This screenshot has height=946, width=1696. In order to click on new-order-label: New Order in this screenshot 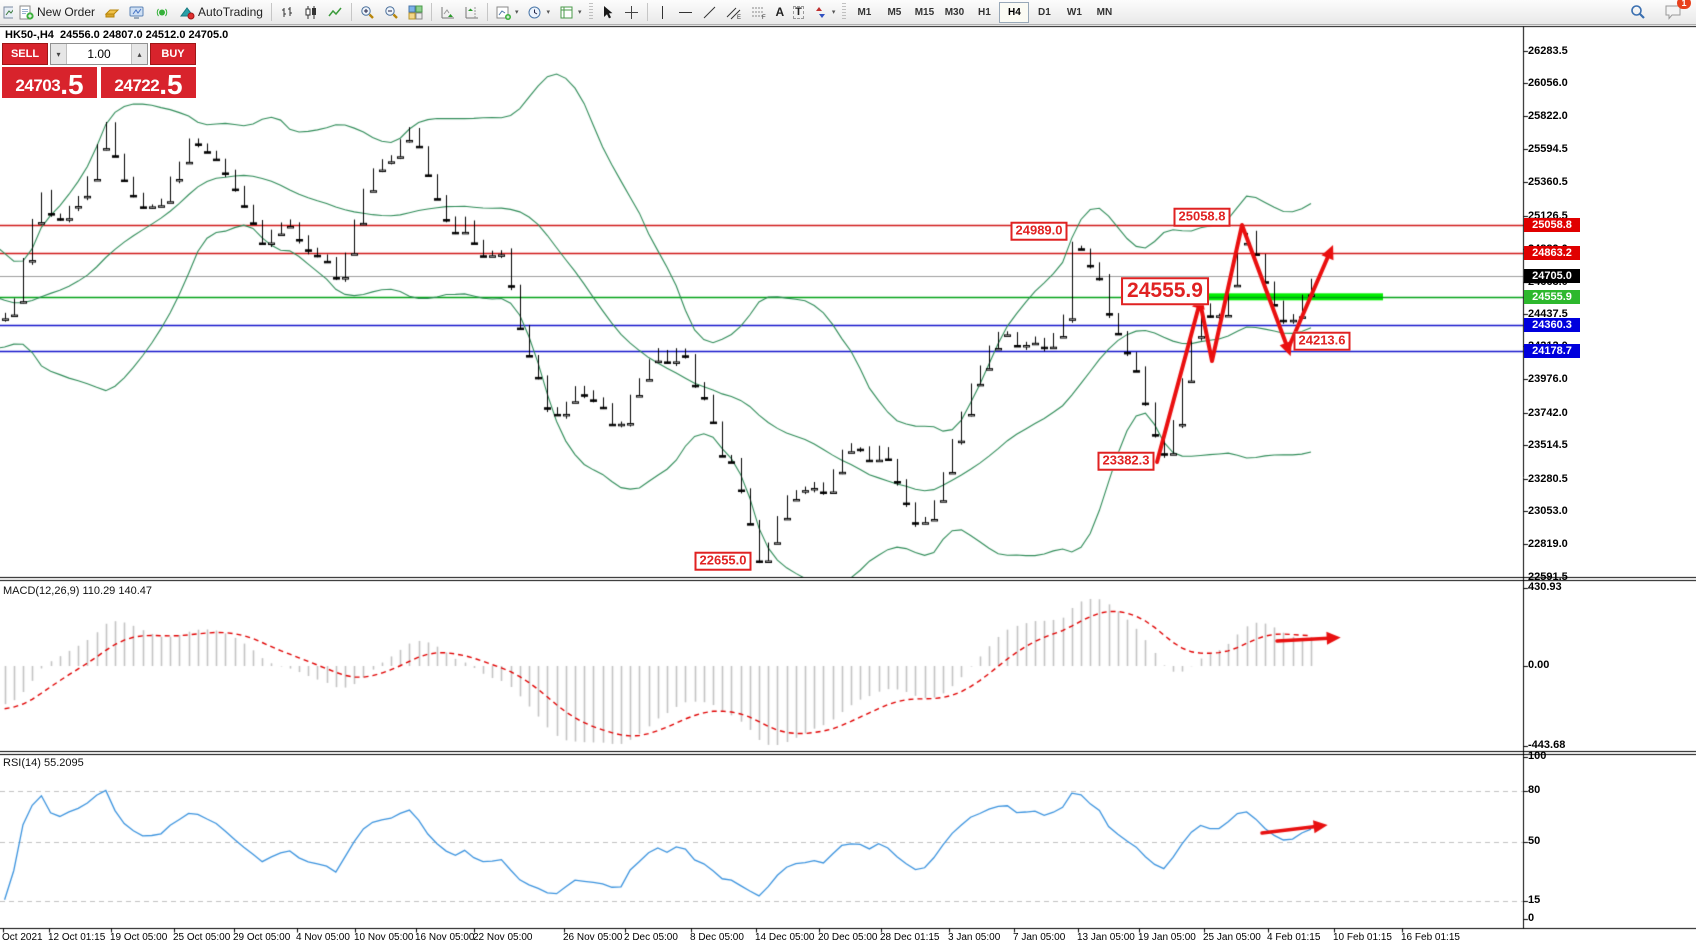, I will do `click(66, 12)`.